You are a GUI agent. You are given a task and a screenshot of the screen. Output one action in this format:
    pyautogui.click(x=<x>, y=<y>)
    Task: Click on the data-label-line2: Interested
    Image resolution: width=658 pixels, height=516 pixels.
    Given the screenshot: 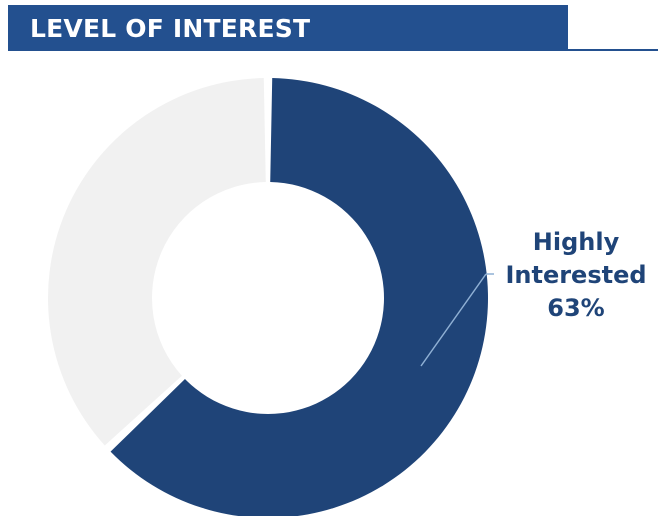 What is the action you would take?
    pyautogui.click(x=576, y=275)
    